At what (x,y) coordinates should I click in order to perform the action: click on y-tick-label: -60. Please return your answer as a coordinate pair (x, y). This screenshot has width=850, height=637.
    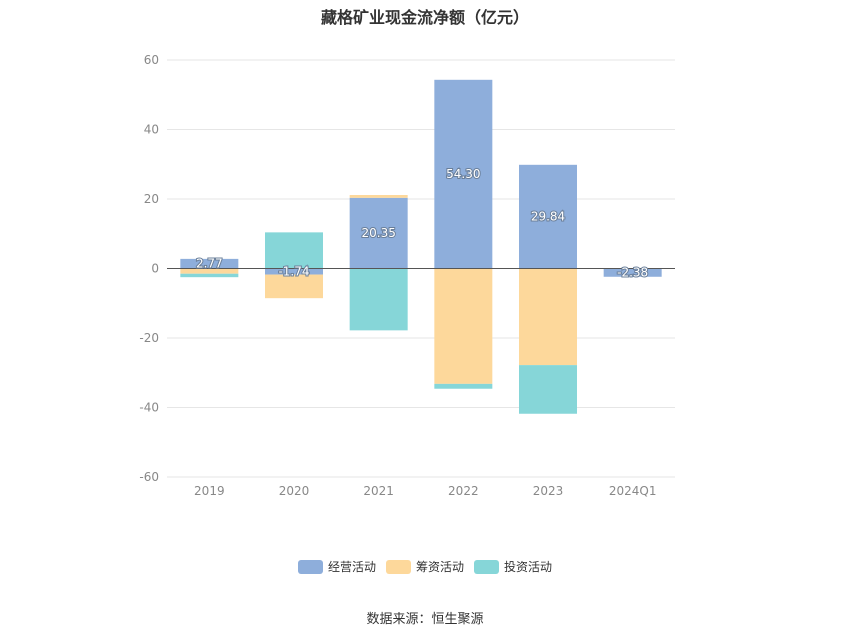
    Looking at the image, I should click on (149, 477).